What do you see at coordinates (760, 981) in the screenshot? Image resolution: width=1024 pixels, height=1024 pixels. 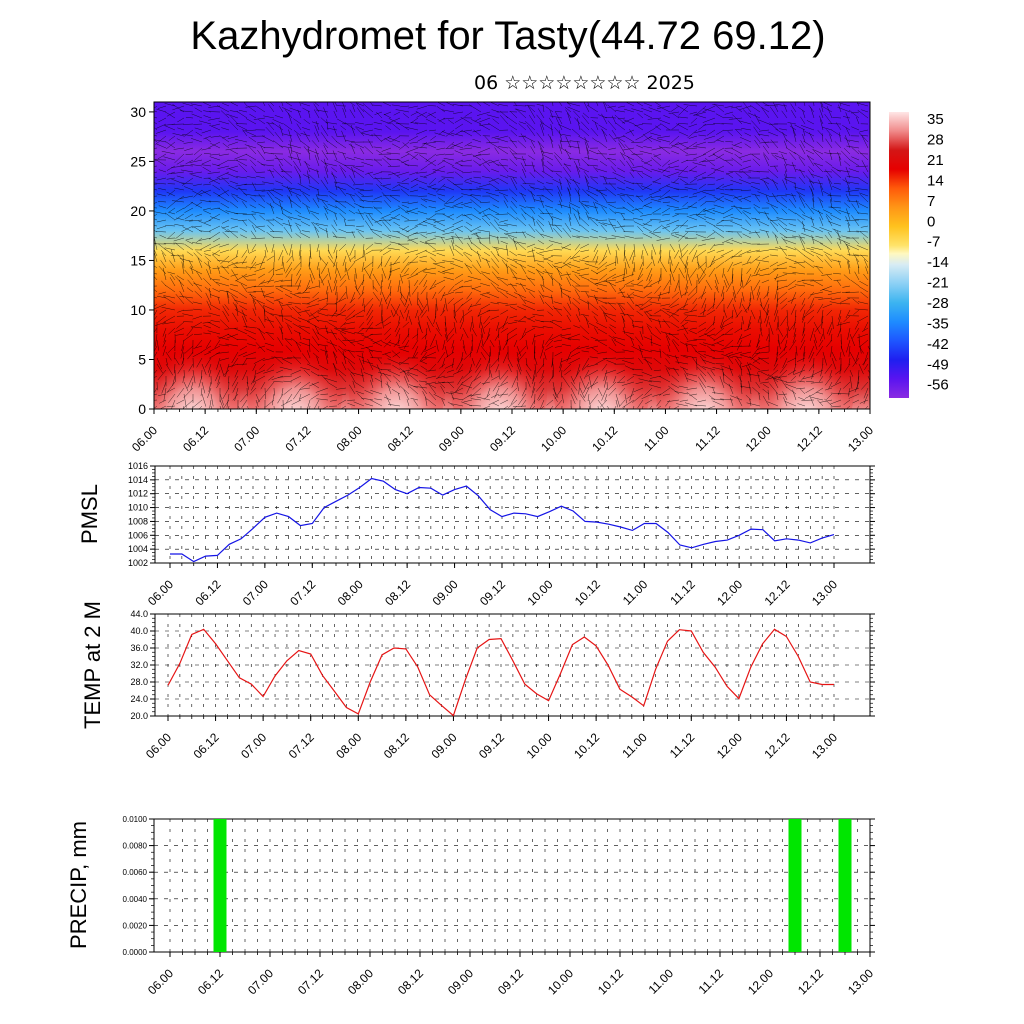 I see `precip-xtick-label: 12.00` at bounding box center [760, 981].